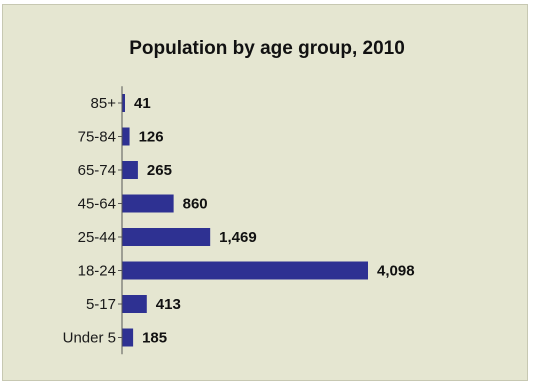 The image size is (534, 387). Describe the element at coordinates (195, 204) in the screenshot. I see `data-label: 860` at that location.